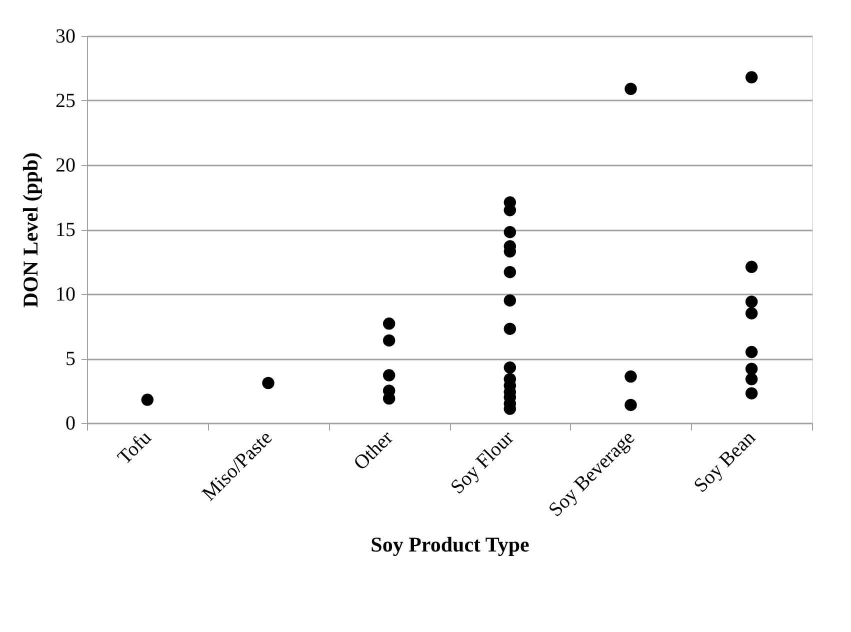  What do you see at coordinates (135, 447) in the screenshot?
I see `x-tick-label: Tofu` at bounding box center [135, 447].